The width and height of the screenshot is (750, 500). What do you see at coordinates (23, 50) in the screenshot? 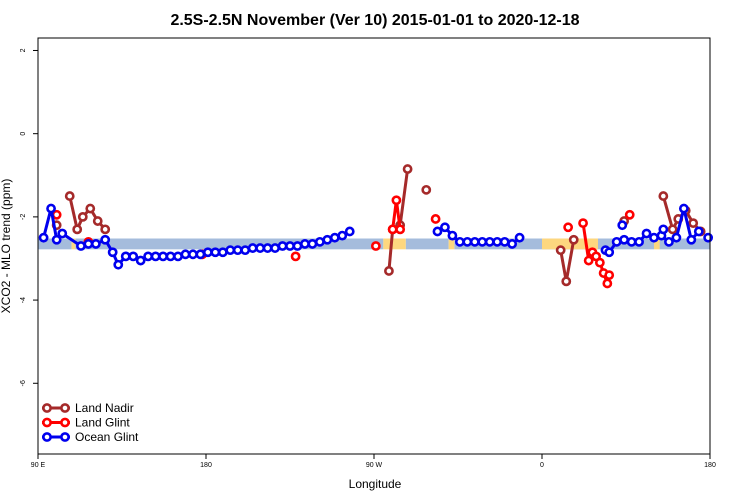
I see `y-tick-label: 2` at bounding box center [23, 50].